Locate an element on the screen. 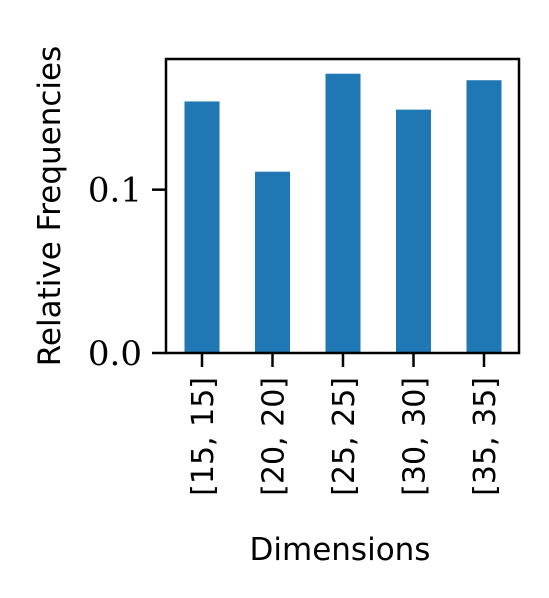 The width and height of the screenshot is (549, 598). y-tick-label-1: 0.1 is located at coordinates (115, 191).